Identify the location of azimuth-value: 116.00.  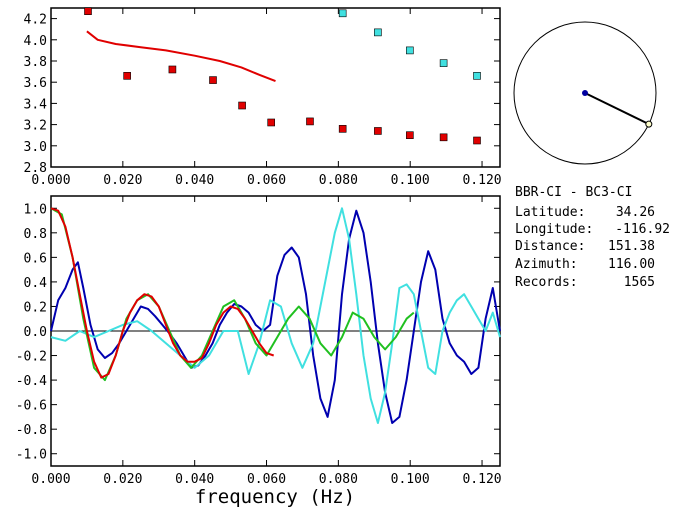
(631, 264).